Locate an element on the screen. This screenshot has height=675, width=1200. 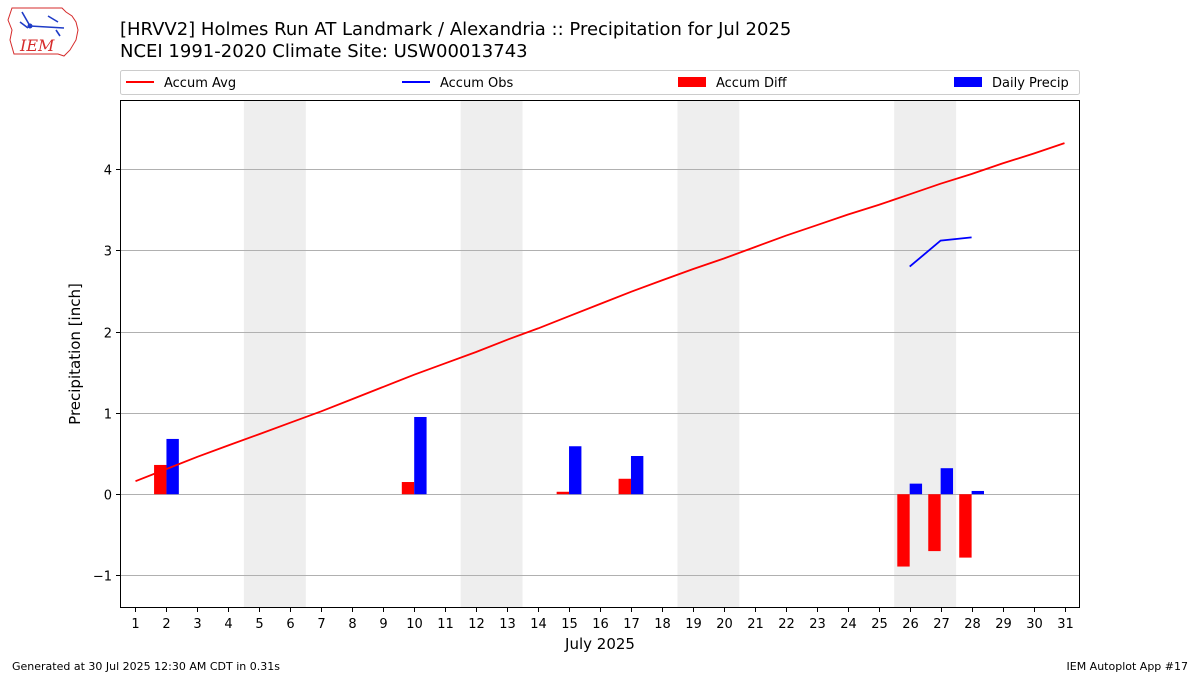
x-tick-label: 26 is located at coordinates (910, 624).